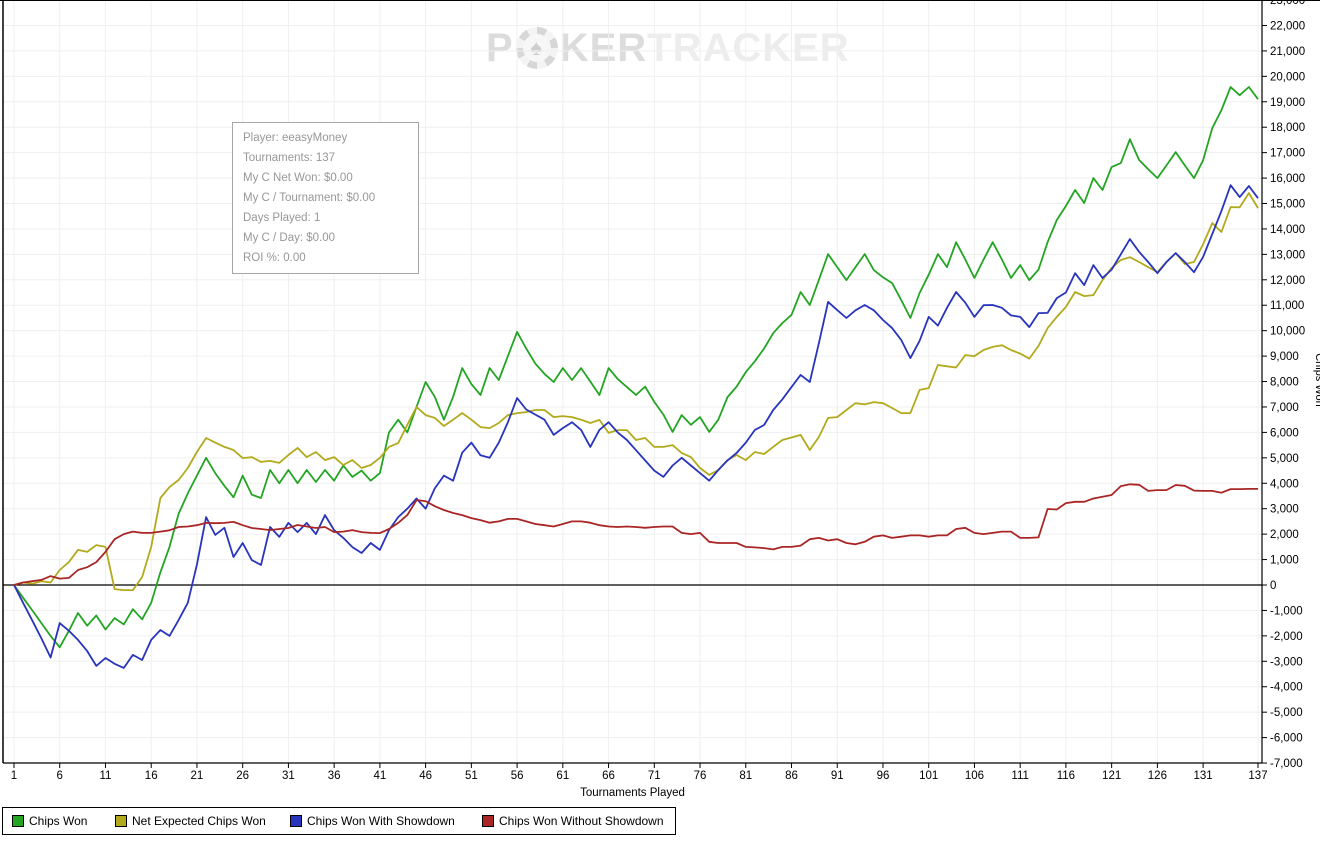 The image size is (1320, 846). I want to click on x-tick-label: 21, so click(197, 776).